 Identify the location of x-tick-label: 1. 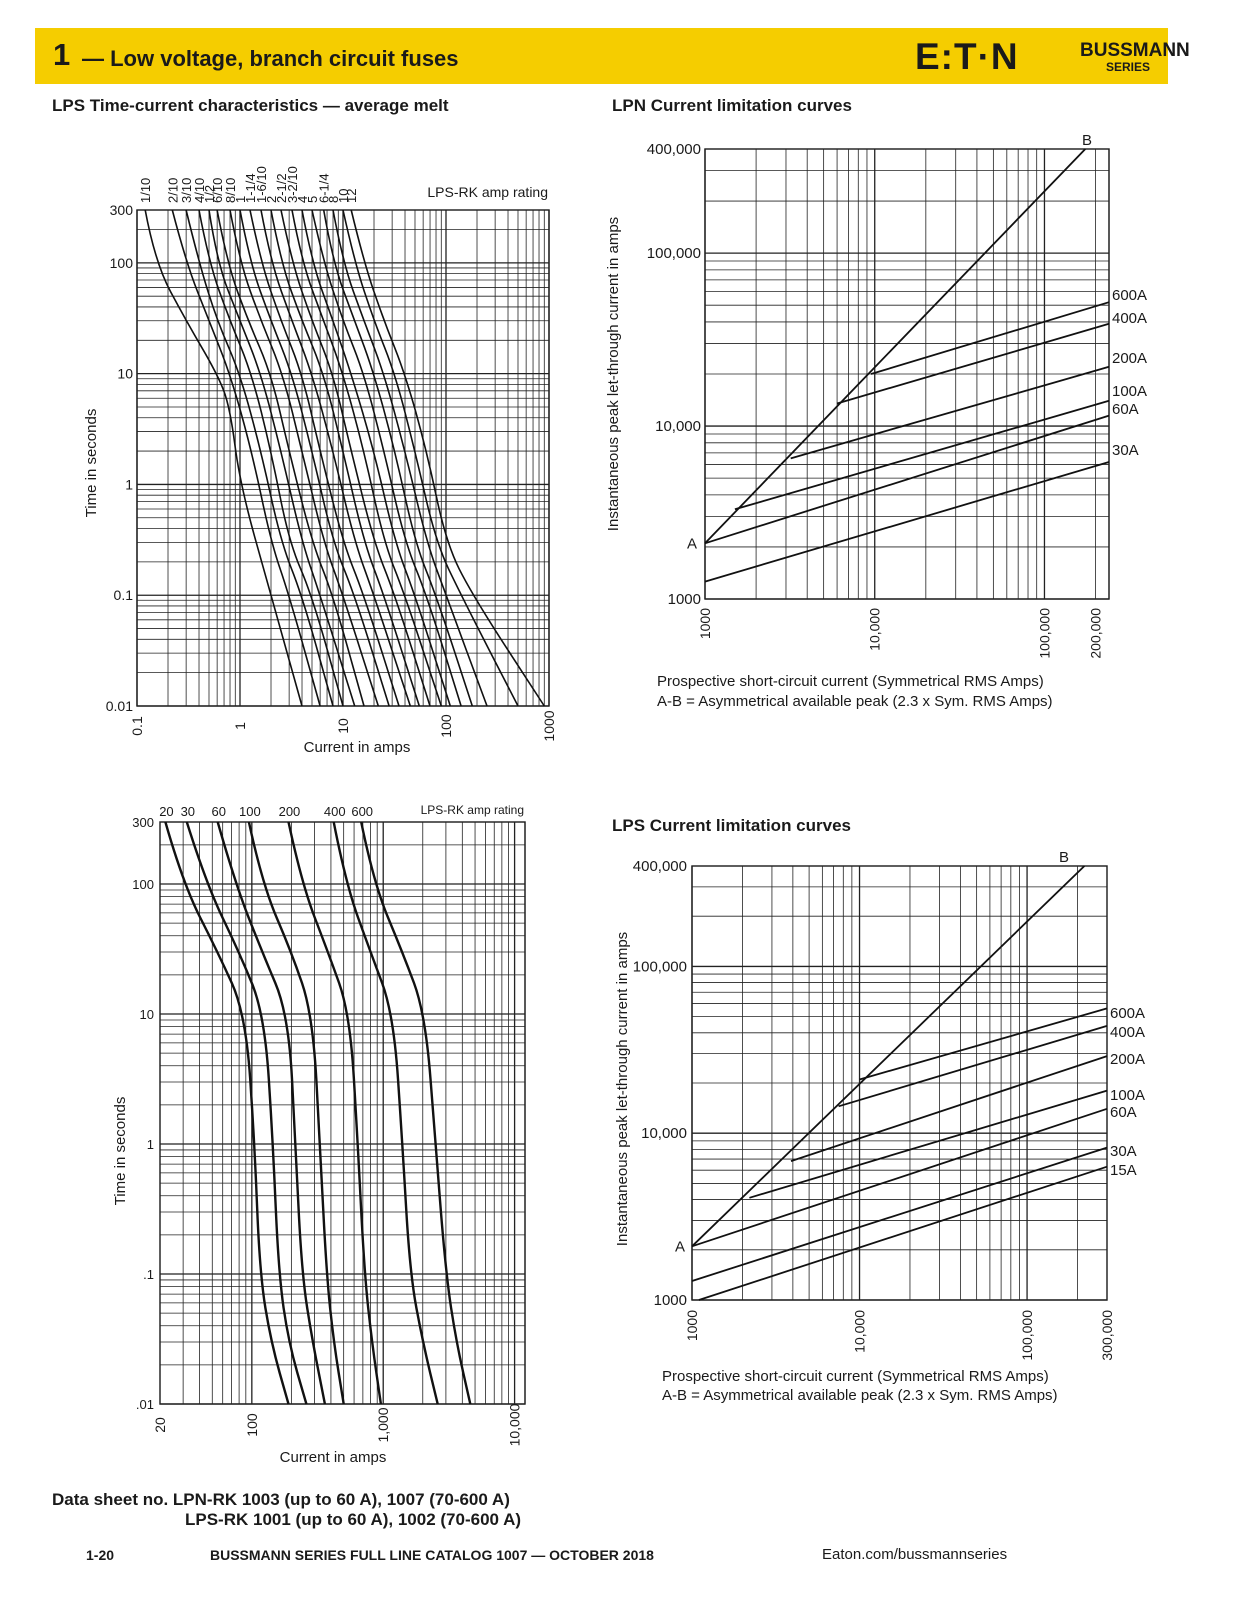
(240, 726).